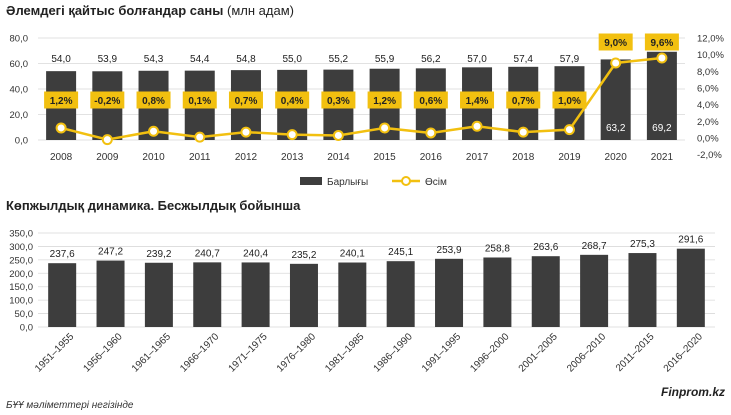  Describe the element at coordinates (523, 157) in the screenshot. I see `chart1-xtick: 2018` at that location.